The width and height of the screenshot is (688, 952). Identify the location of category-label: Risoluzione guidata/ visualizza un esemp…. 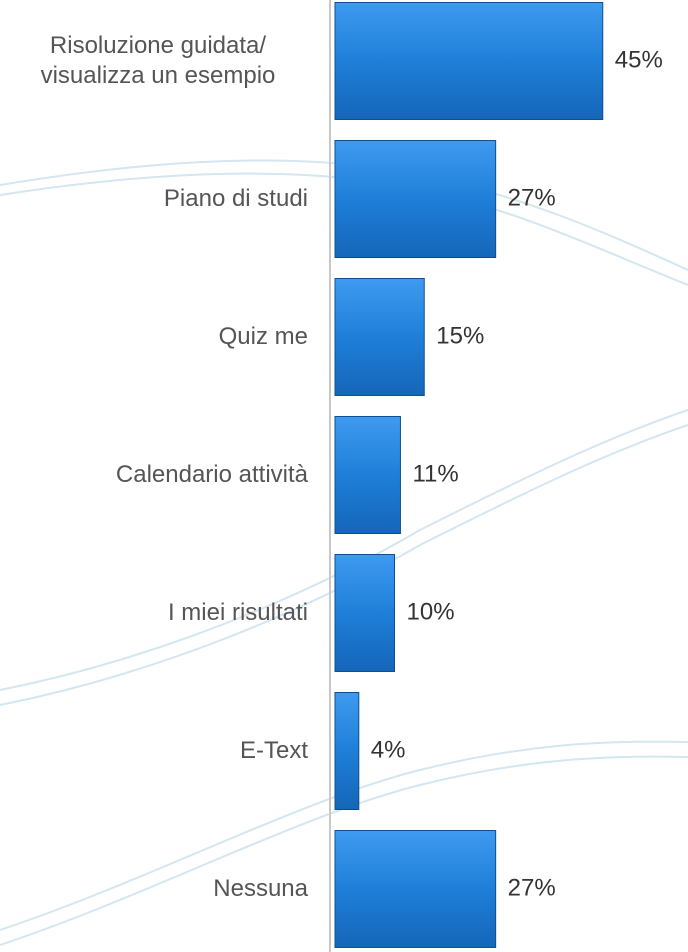
(158, 61).